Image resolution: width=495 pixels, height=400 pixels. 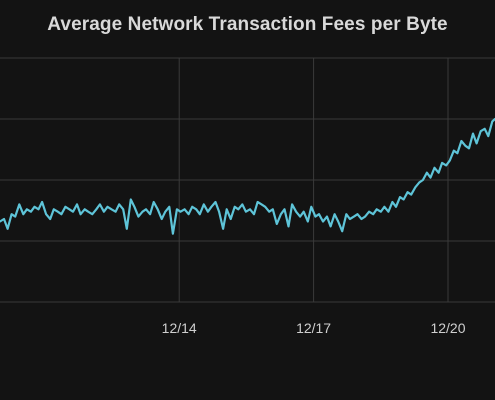 I want to click on x-axis-ticks: 12/14 12/17 12/20, so click(x=314, y=328).